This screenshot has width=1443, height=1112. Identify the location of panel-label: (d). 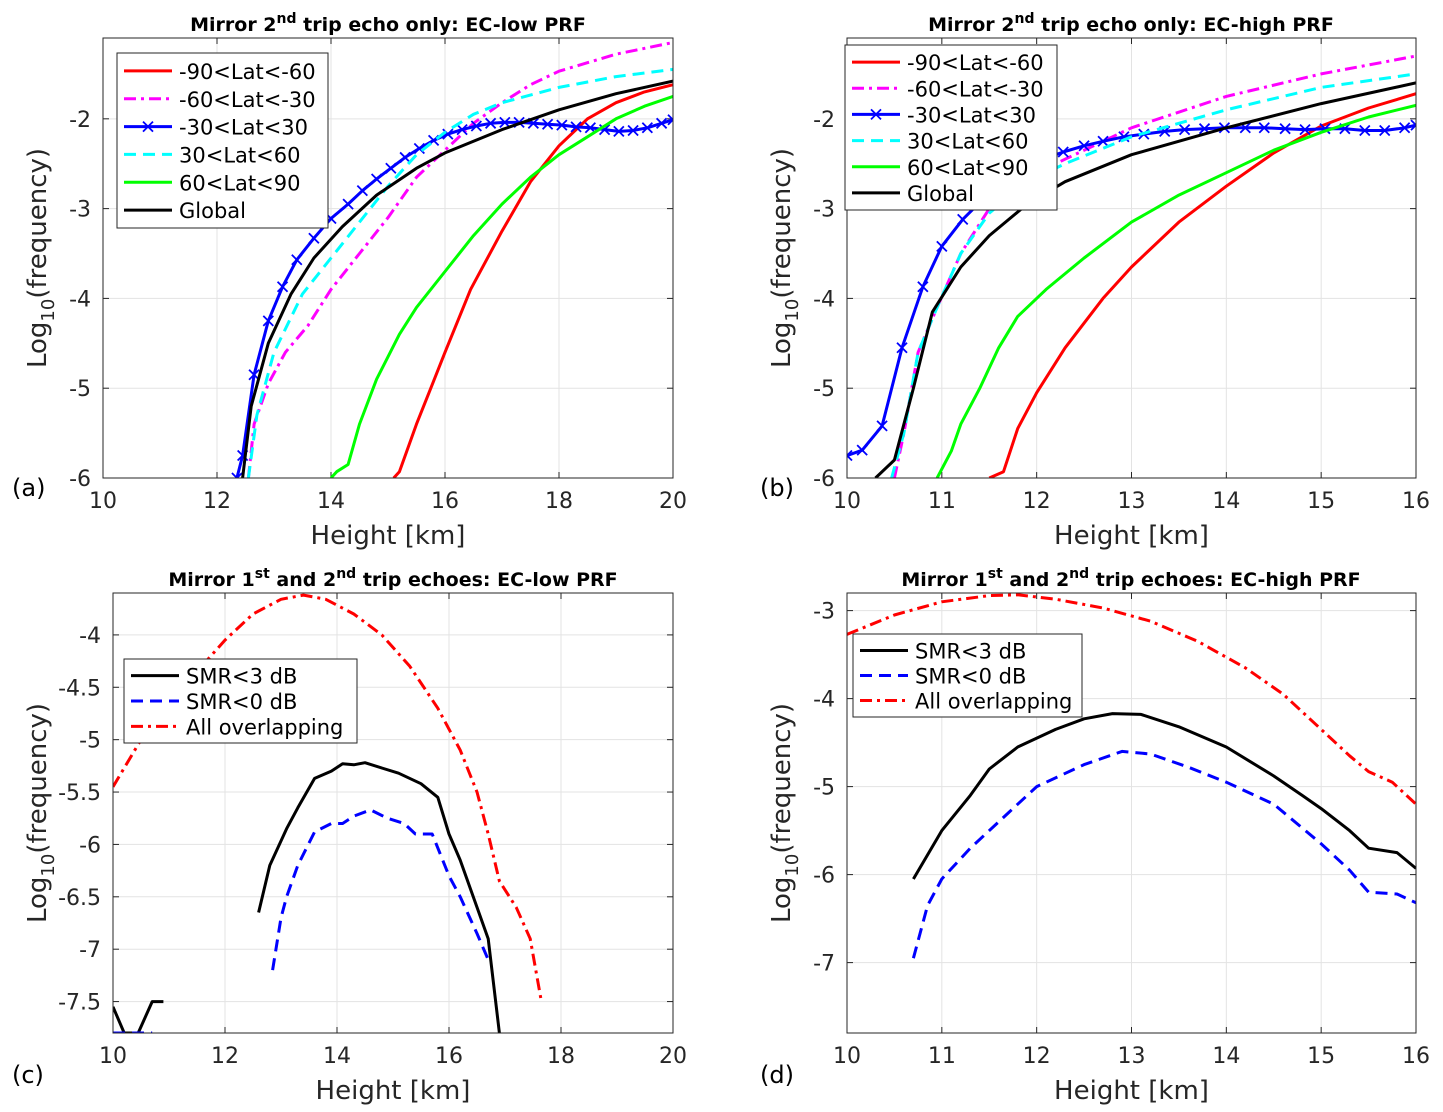
(777, 1075).